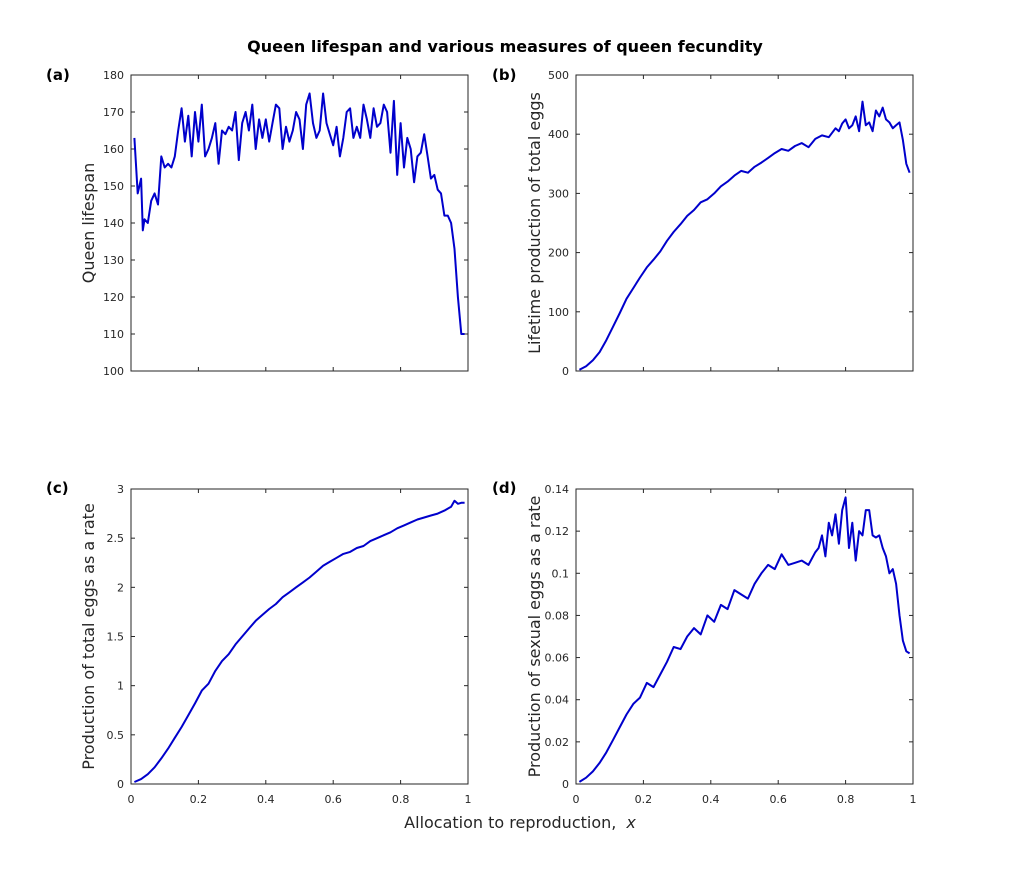 The image size is (1010, 880). I want to click on y-tick-label-c: 1.5, so click(116, 637).